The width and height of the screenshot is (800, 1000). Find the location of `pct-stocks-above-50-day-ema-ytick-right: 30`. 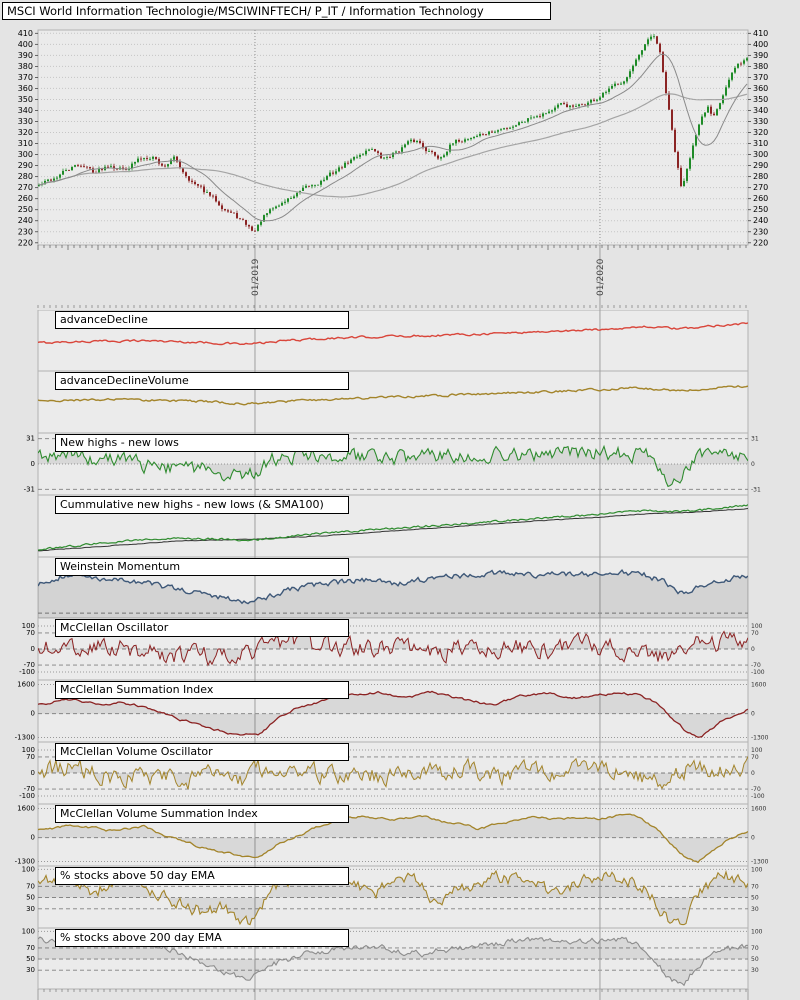

pct-stocks-above-50-day-ema-ytick-right: 30 is located at coordinates (755, 909).